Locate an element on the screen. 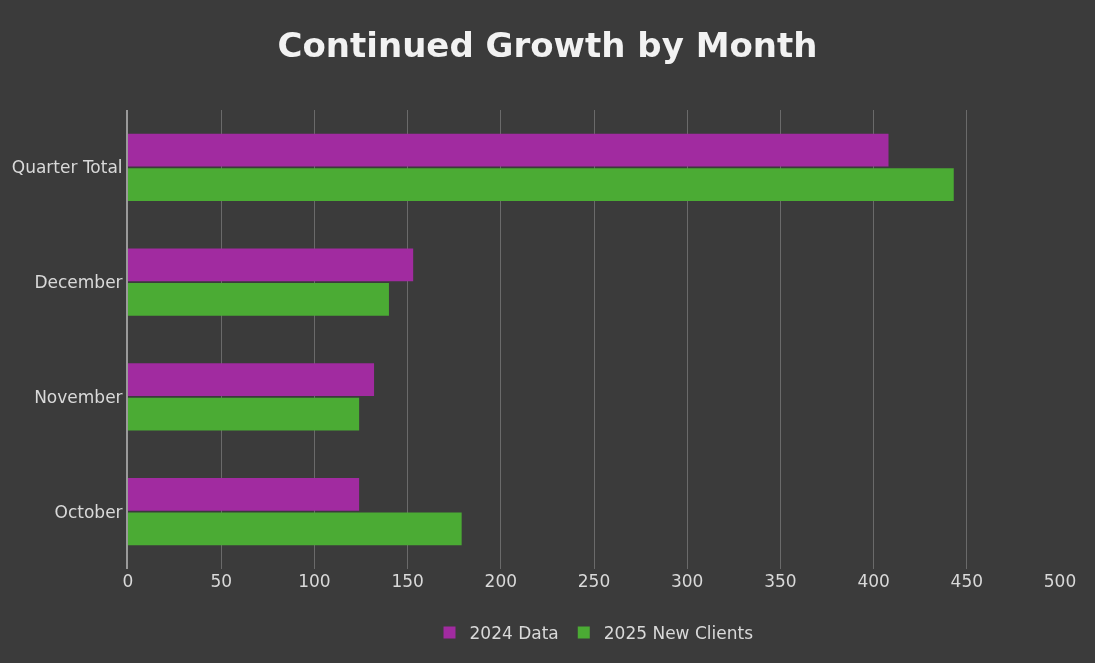 The image size is (1095, 663). x-tick-label: 100 is located at coordinates (314, 581).